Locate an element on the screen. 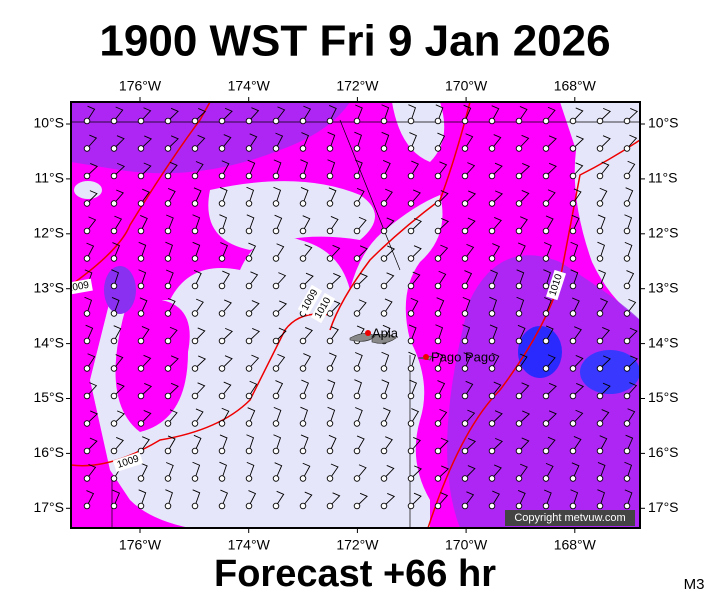 The width and height of the screenshot is (711, 600). label-box is located at coordinates (310, 300).